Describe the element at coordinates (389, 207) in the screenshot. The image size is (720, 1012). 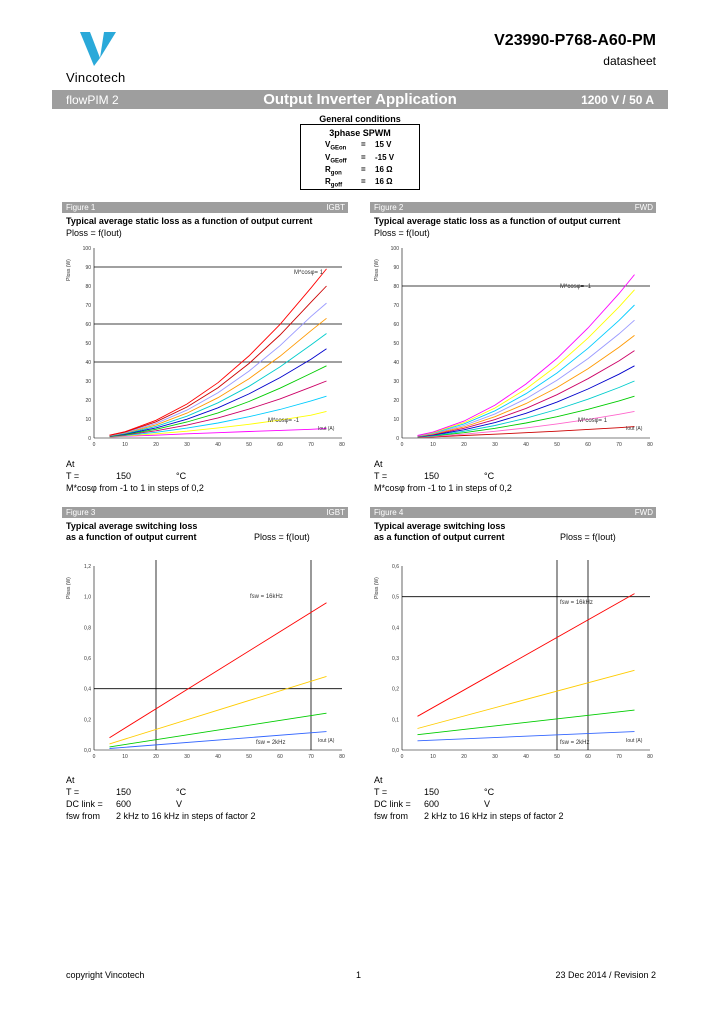
I see `figure-label: Figure 2` at that location.